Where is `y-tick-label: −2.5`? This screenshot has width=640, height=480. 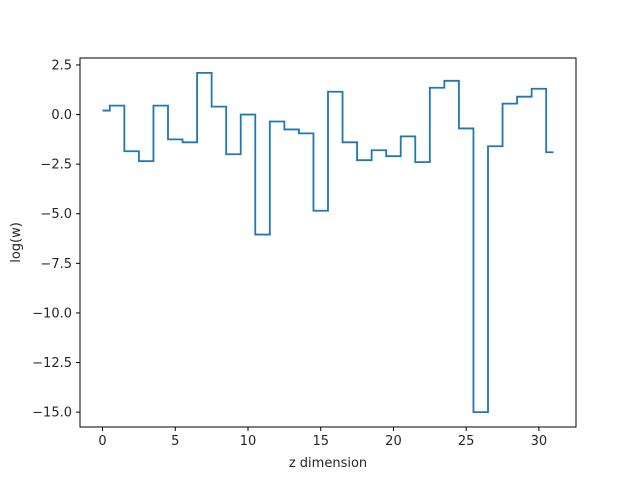
y-tick-label: −2.5 is located at coordinates (56, 165).